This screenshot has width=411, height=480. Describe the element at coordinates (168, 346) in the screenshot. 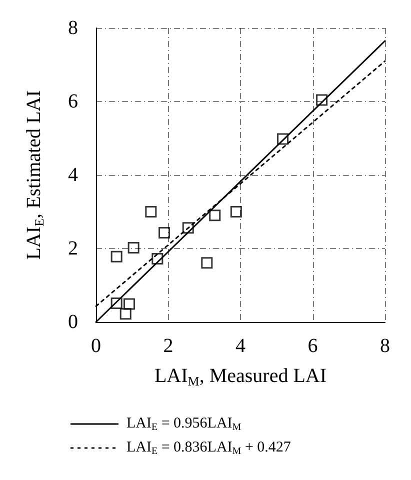

I see `x-tick-label: 2` at that location.